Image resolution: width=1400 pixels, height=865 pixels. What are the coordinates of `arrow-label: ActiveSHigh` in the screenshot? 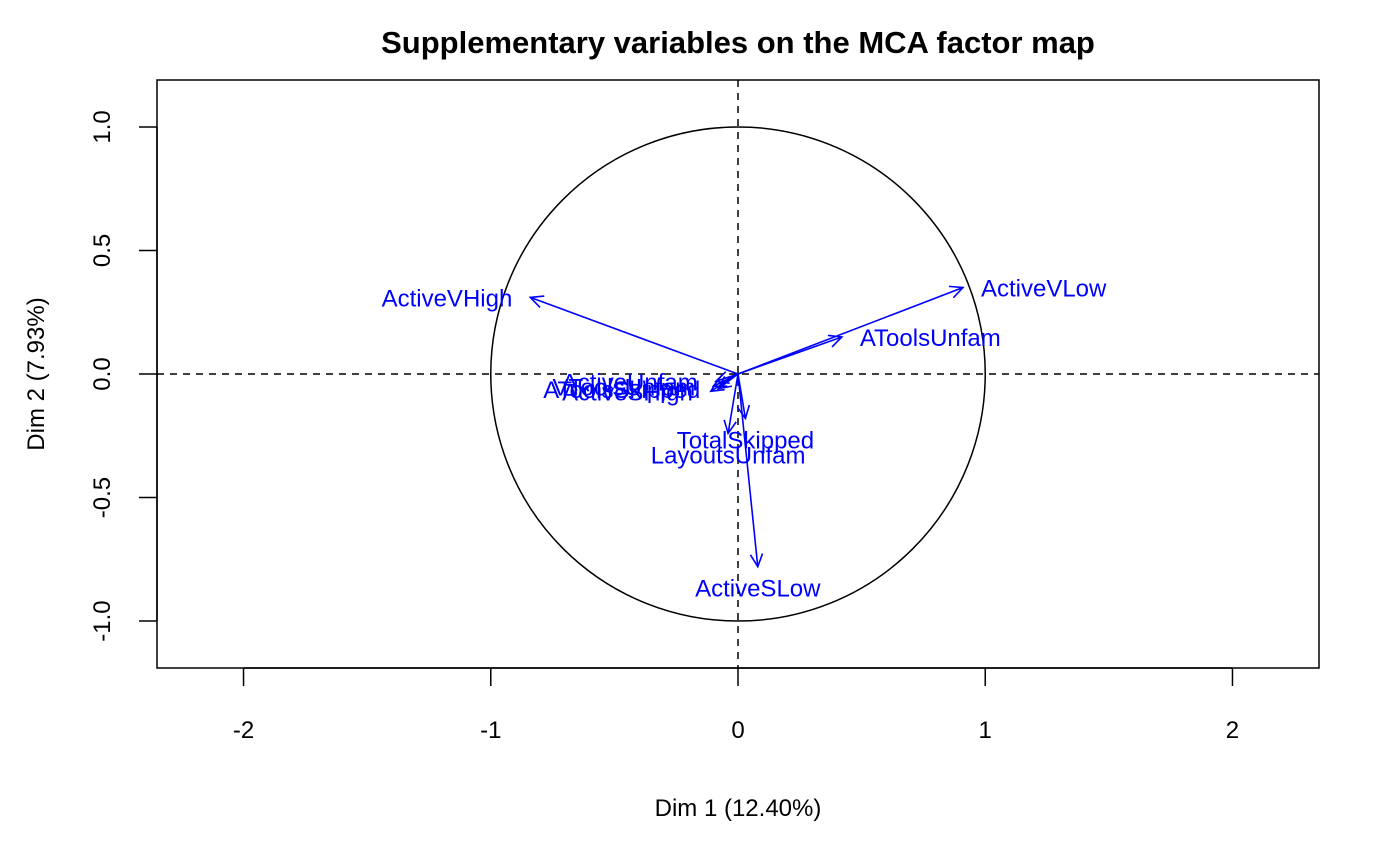 It's located at (627, 392).